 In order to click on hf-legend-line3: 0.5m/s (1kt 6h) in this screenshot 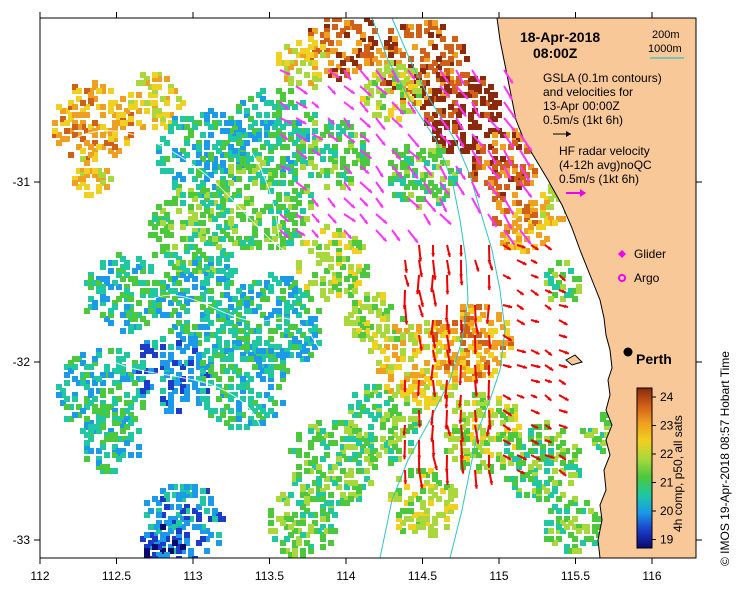, I will do `click(599, 179)`.